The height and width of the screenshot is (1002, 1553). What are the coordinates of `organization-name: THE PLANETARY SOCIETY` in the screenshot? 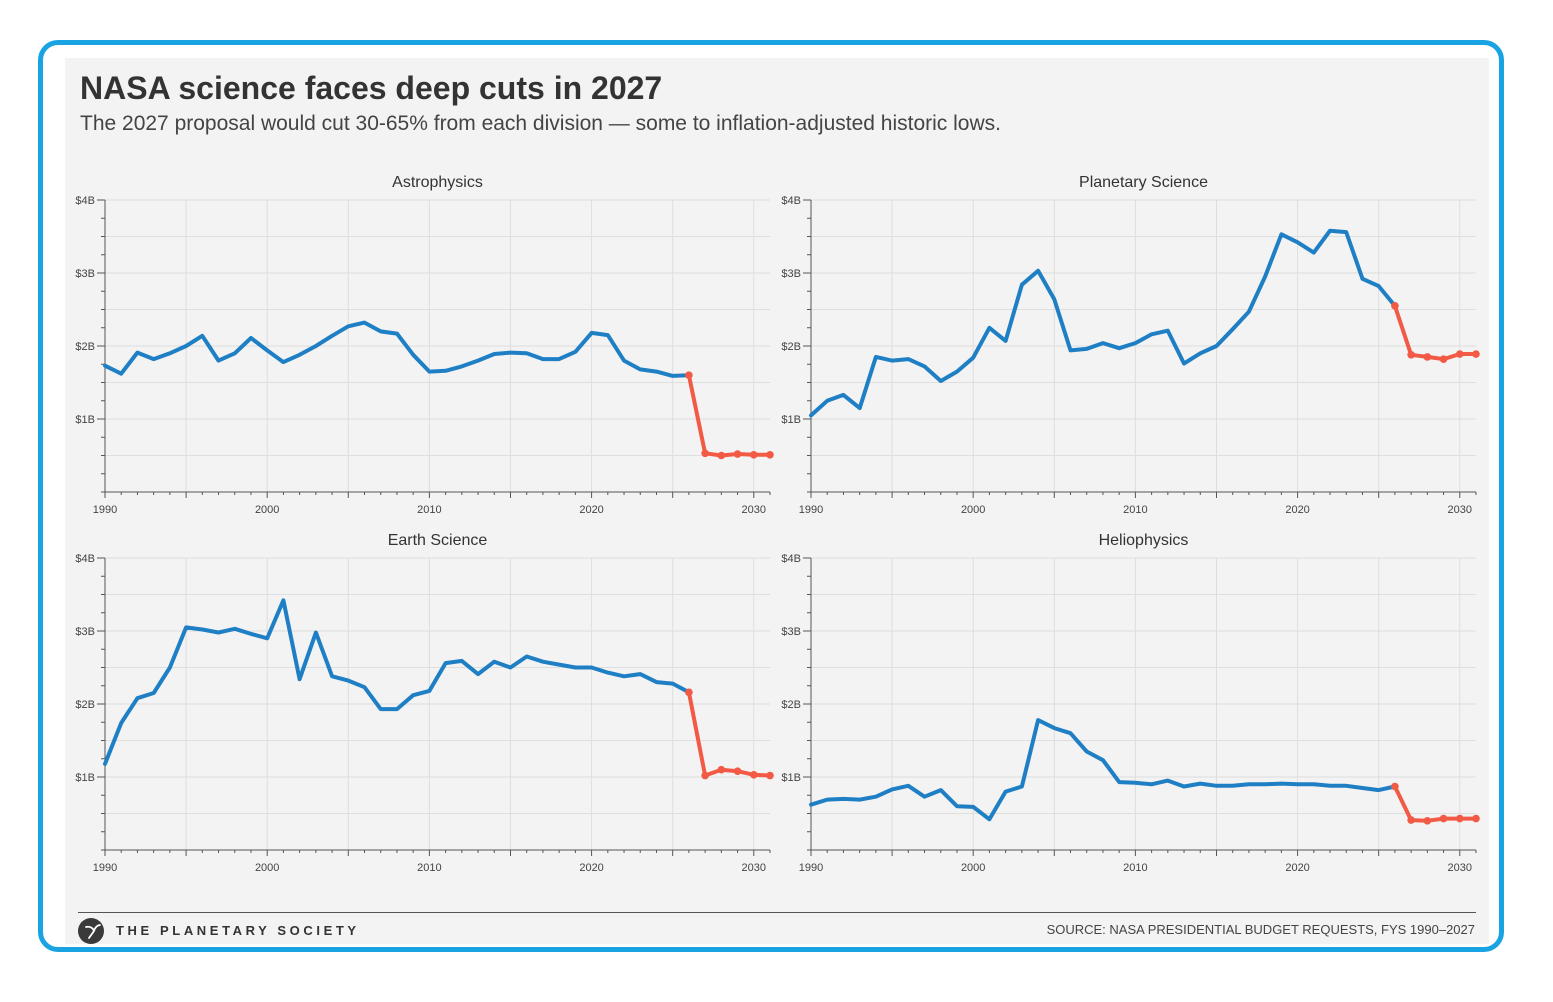 It's located at (238, 930).